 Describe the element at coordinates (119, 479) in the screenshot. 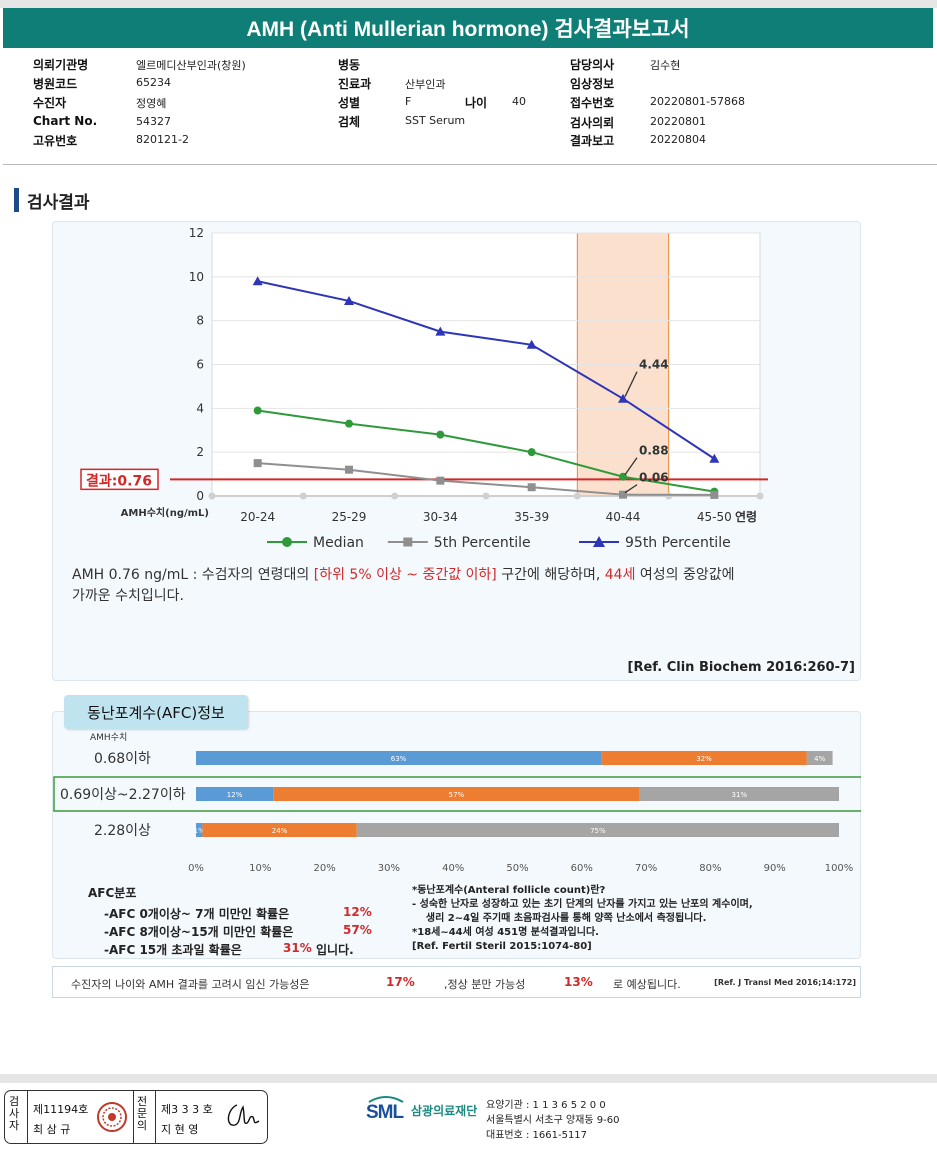

I see `result-label-box` at that location.